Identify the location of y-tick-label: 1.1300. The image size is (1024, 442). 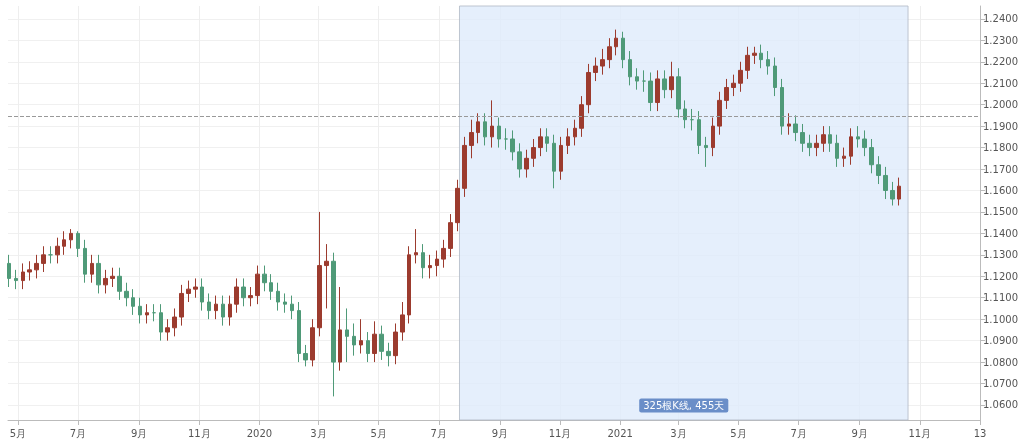
(1000, 255).